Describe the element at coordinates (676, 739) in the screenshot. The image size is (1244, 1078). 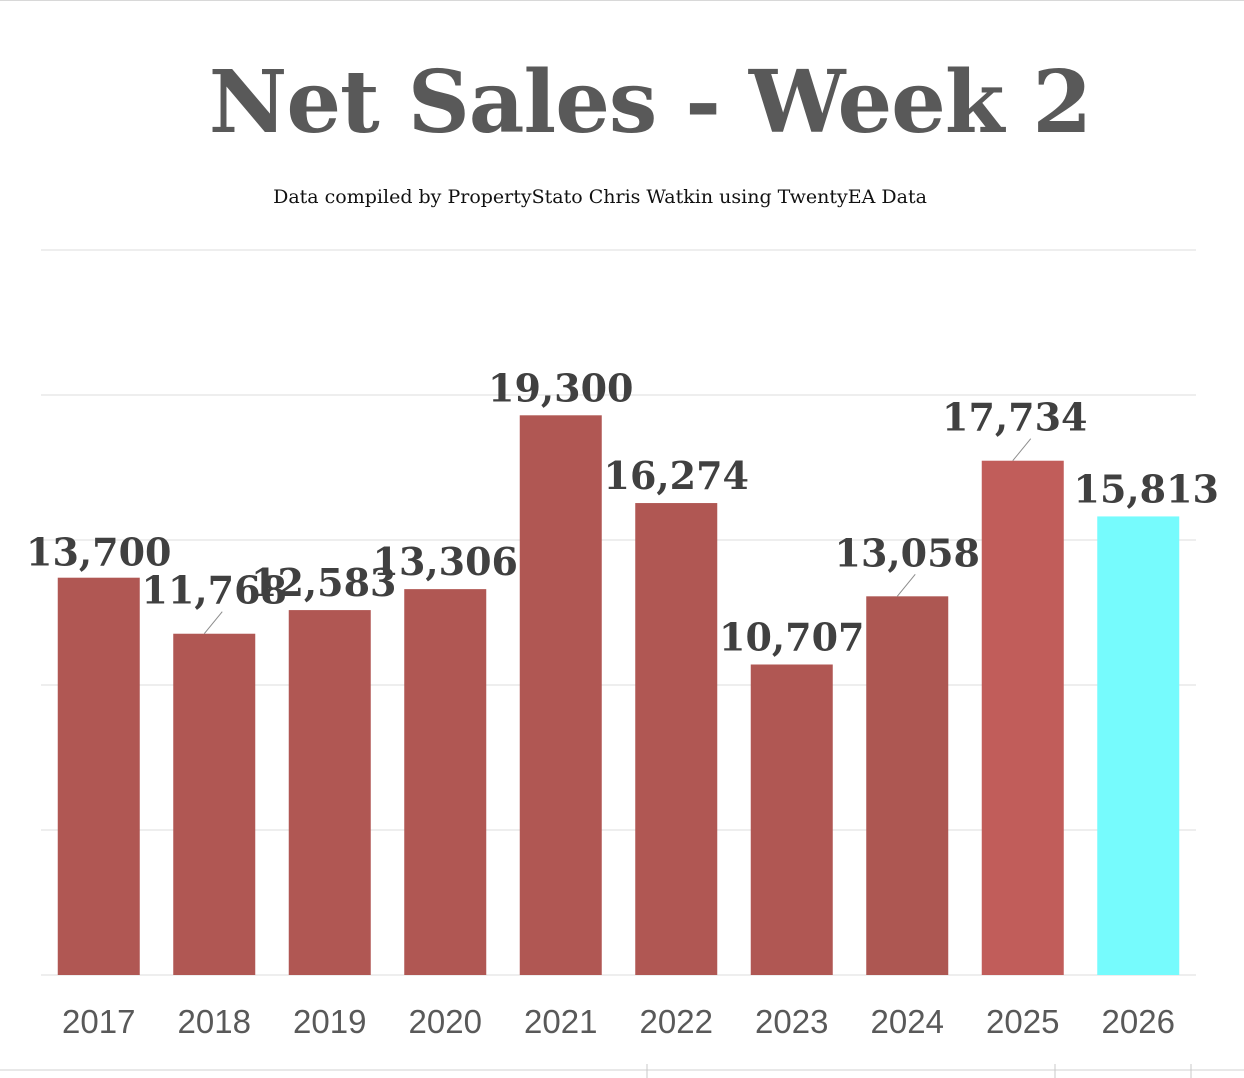
I see `bar-2022` at that location.